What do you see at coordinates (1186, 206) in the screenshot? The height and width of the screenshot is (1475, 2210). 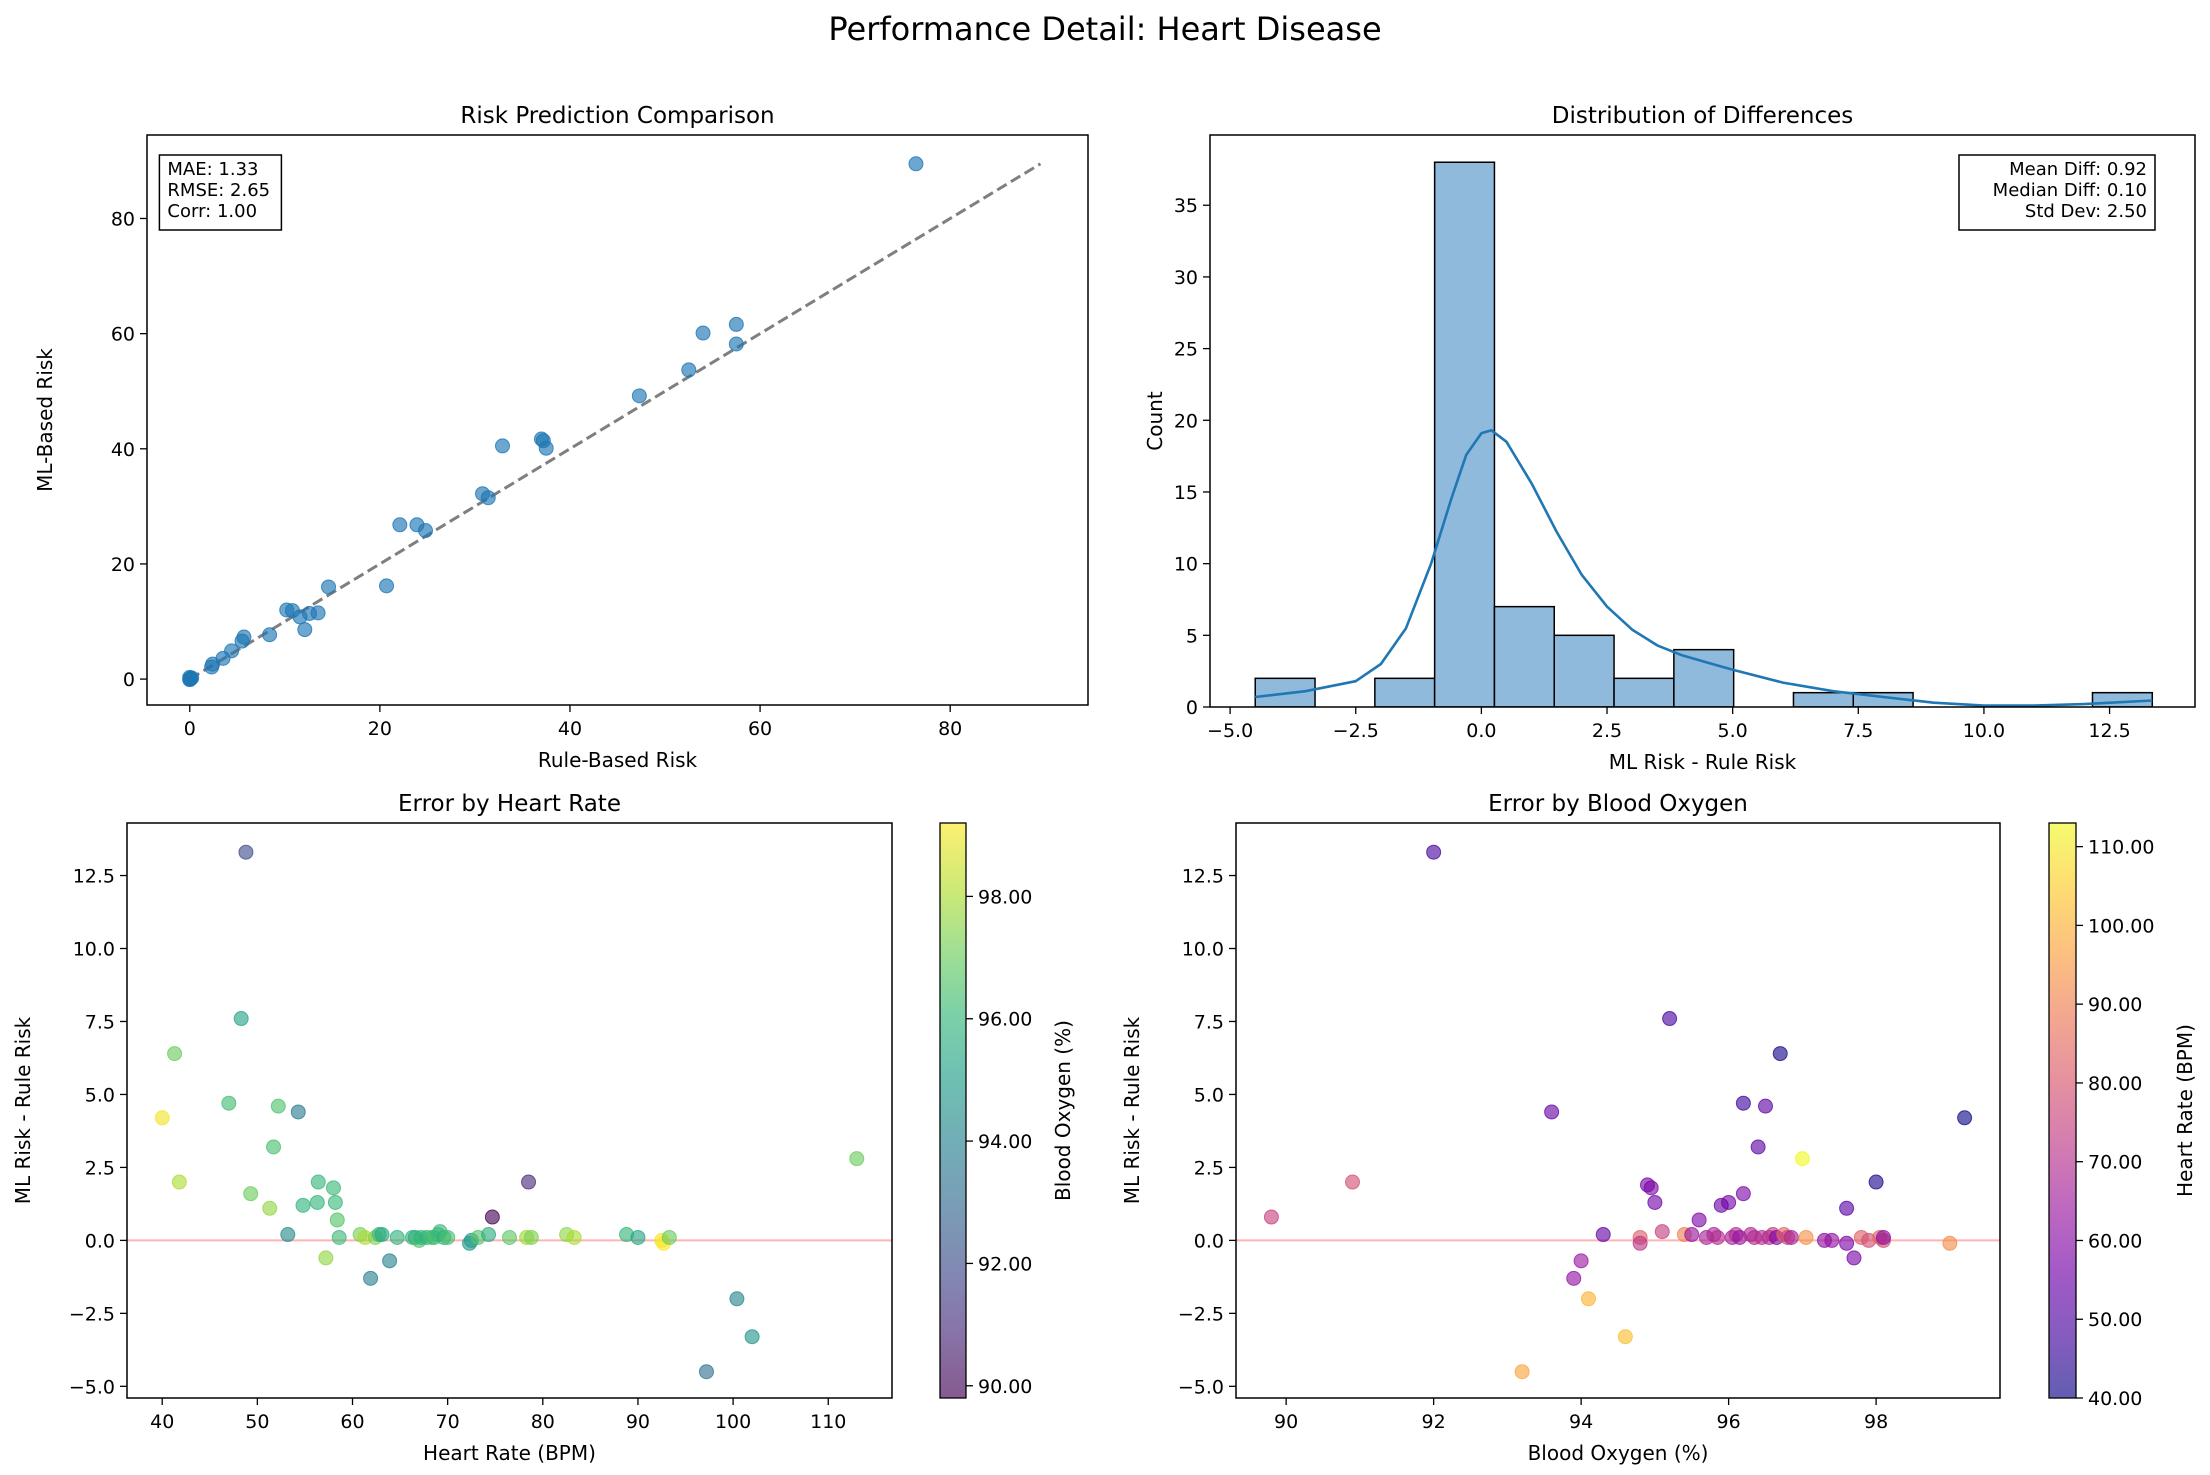 I see `y-tick-label: 35` at bounding box center [1186, 206].